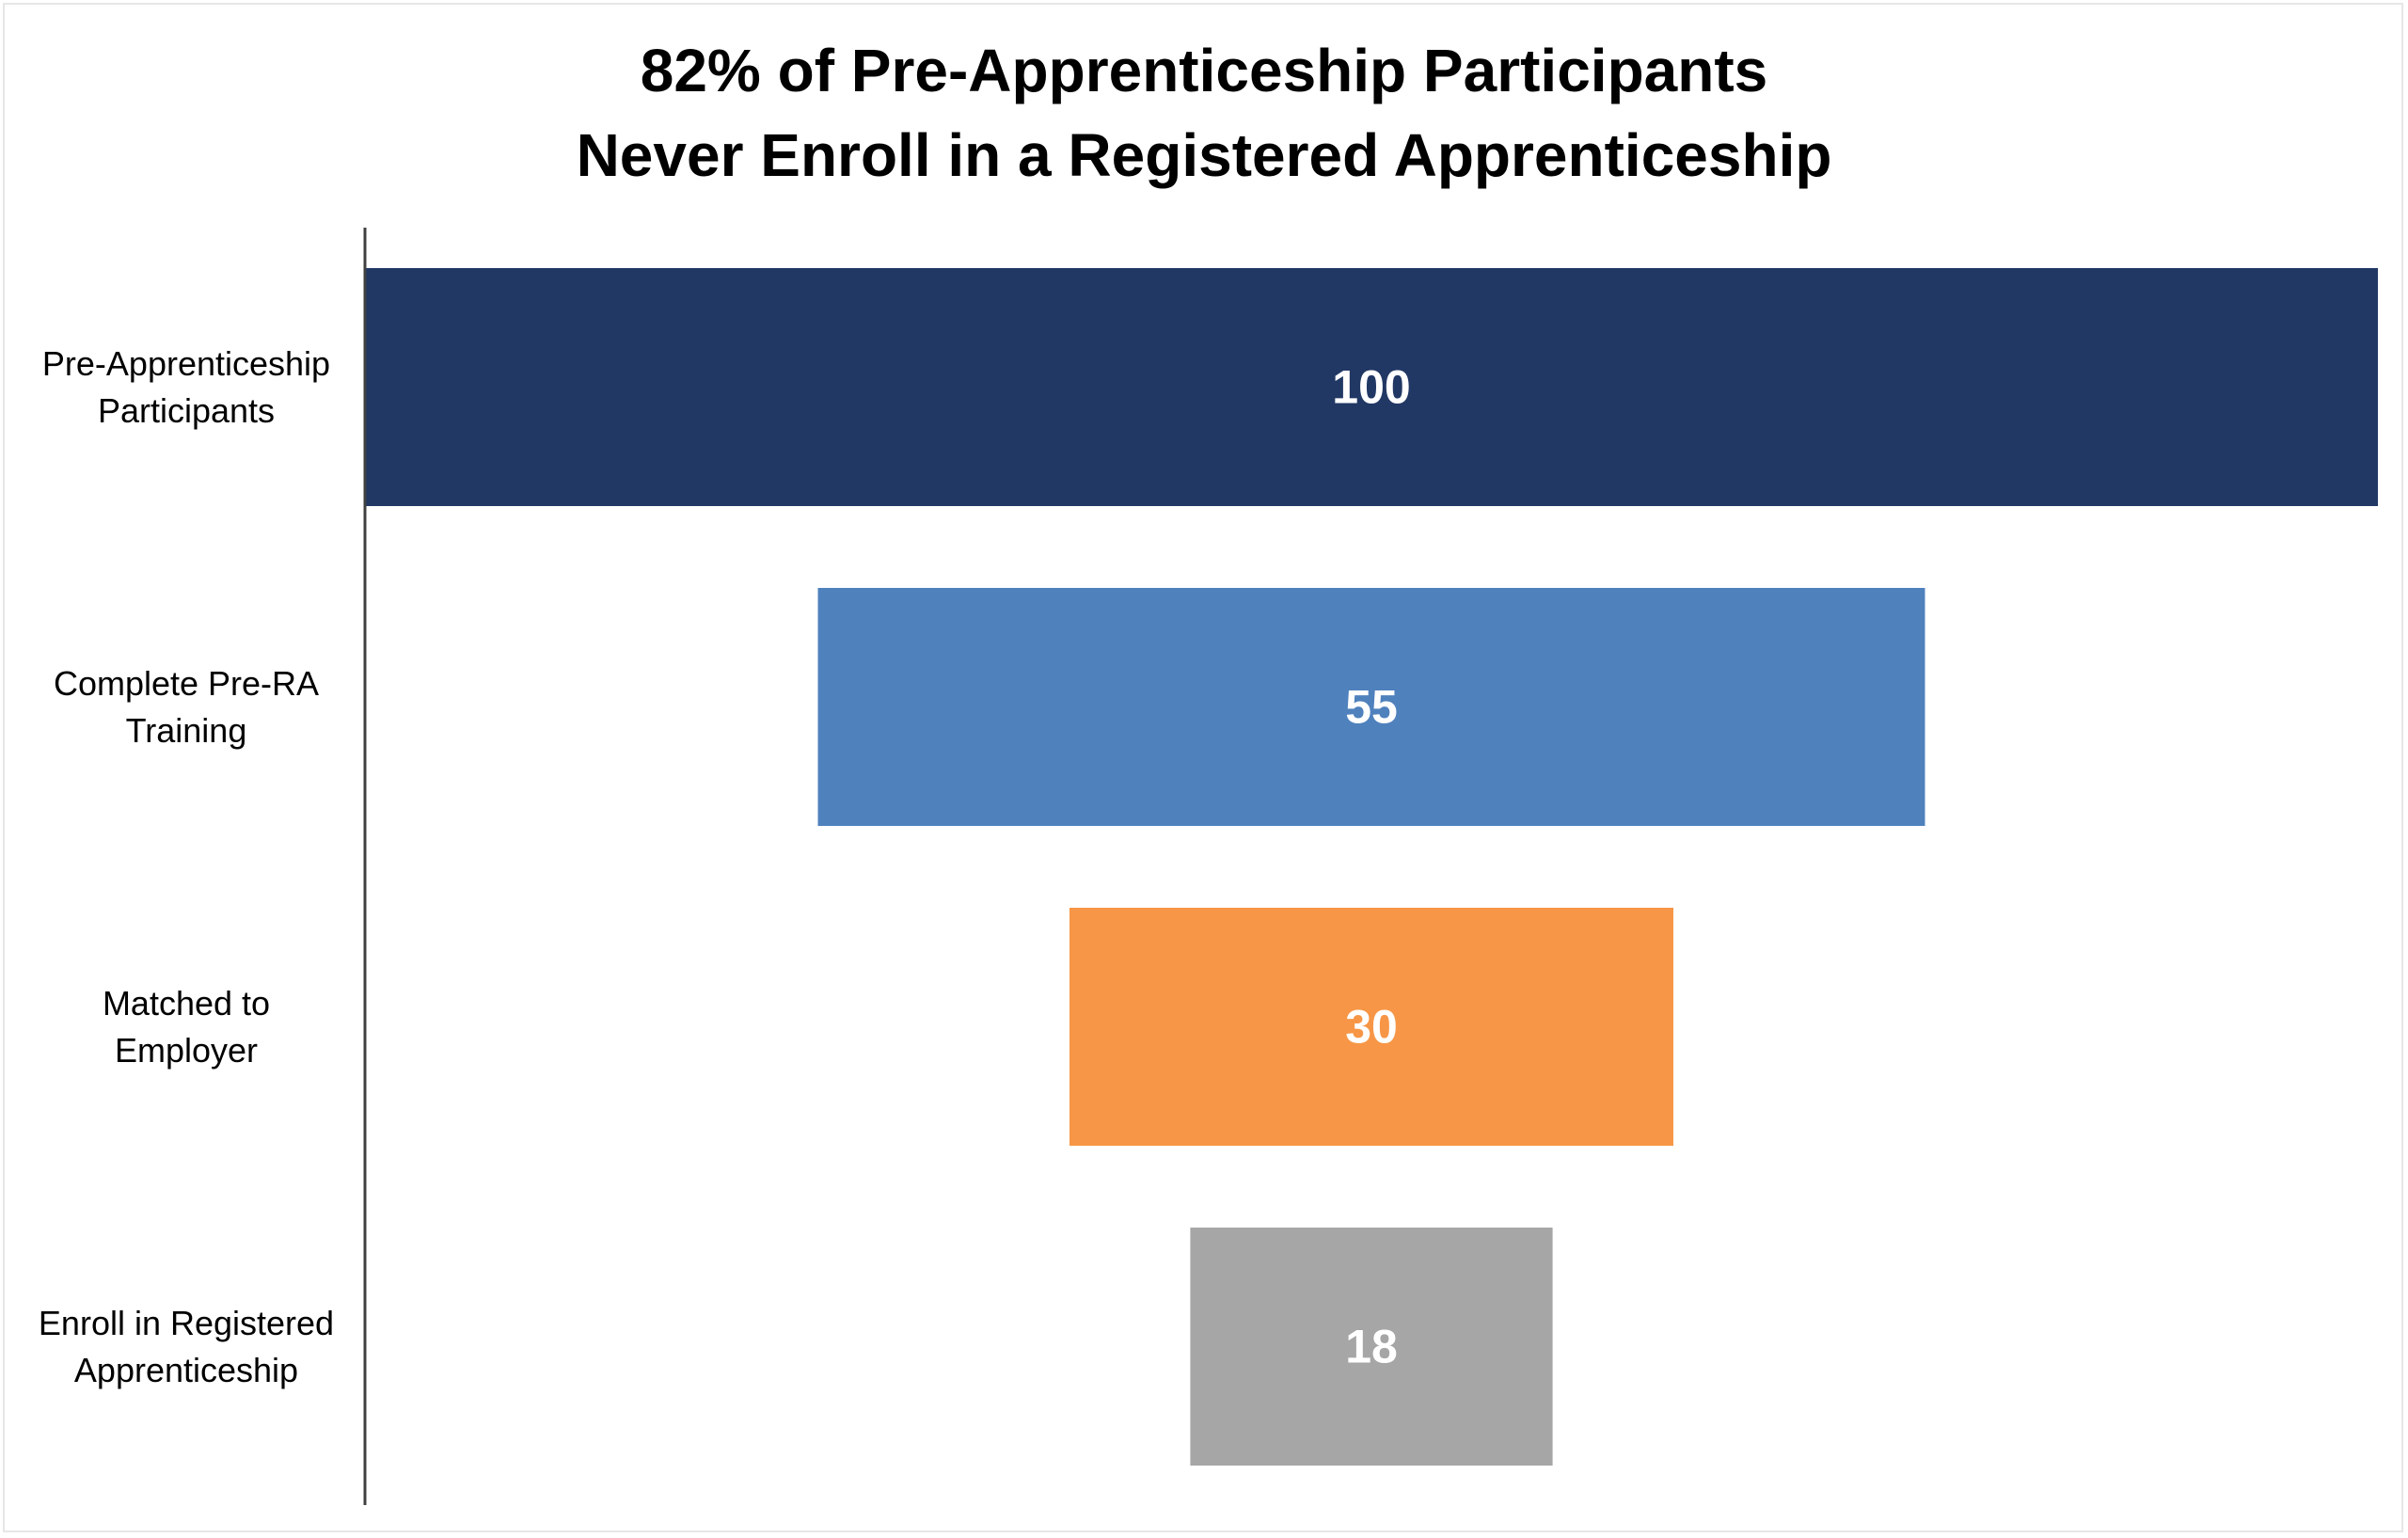 The image size is (2408, 1538). I want to click on value-label-2: 55, so click(1372, 708).